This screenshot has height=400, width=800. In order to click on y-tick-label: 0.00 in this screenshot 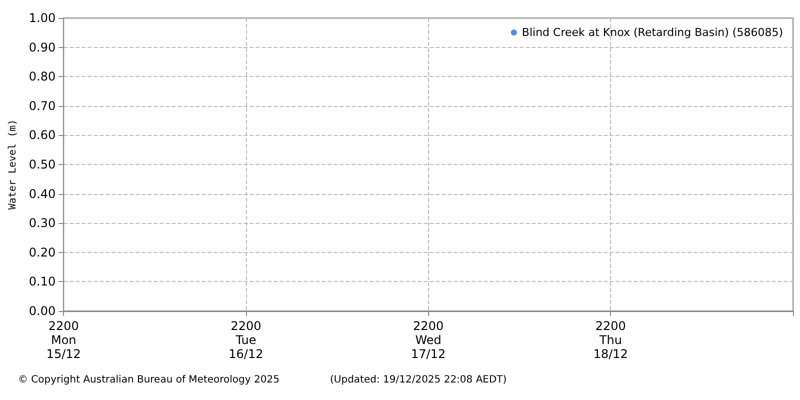, I will do `click(42, 311)`.